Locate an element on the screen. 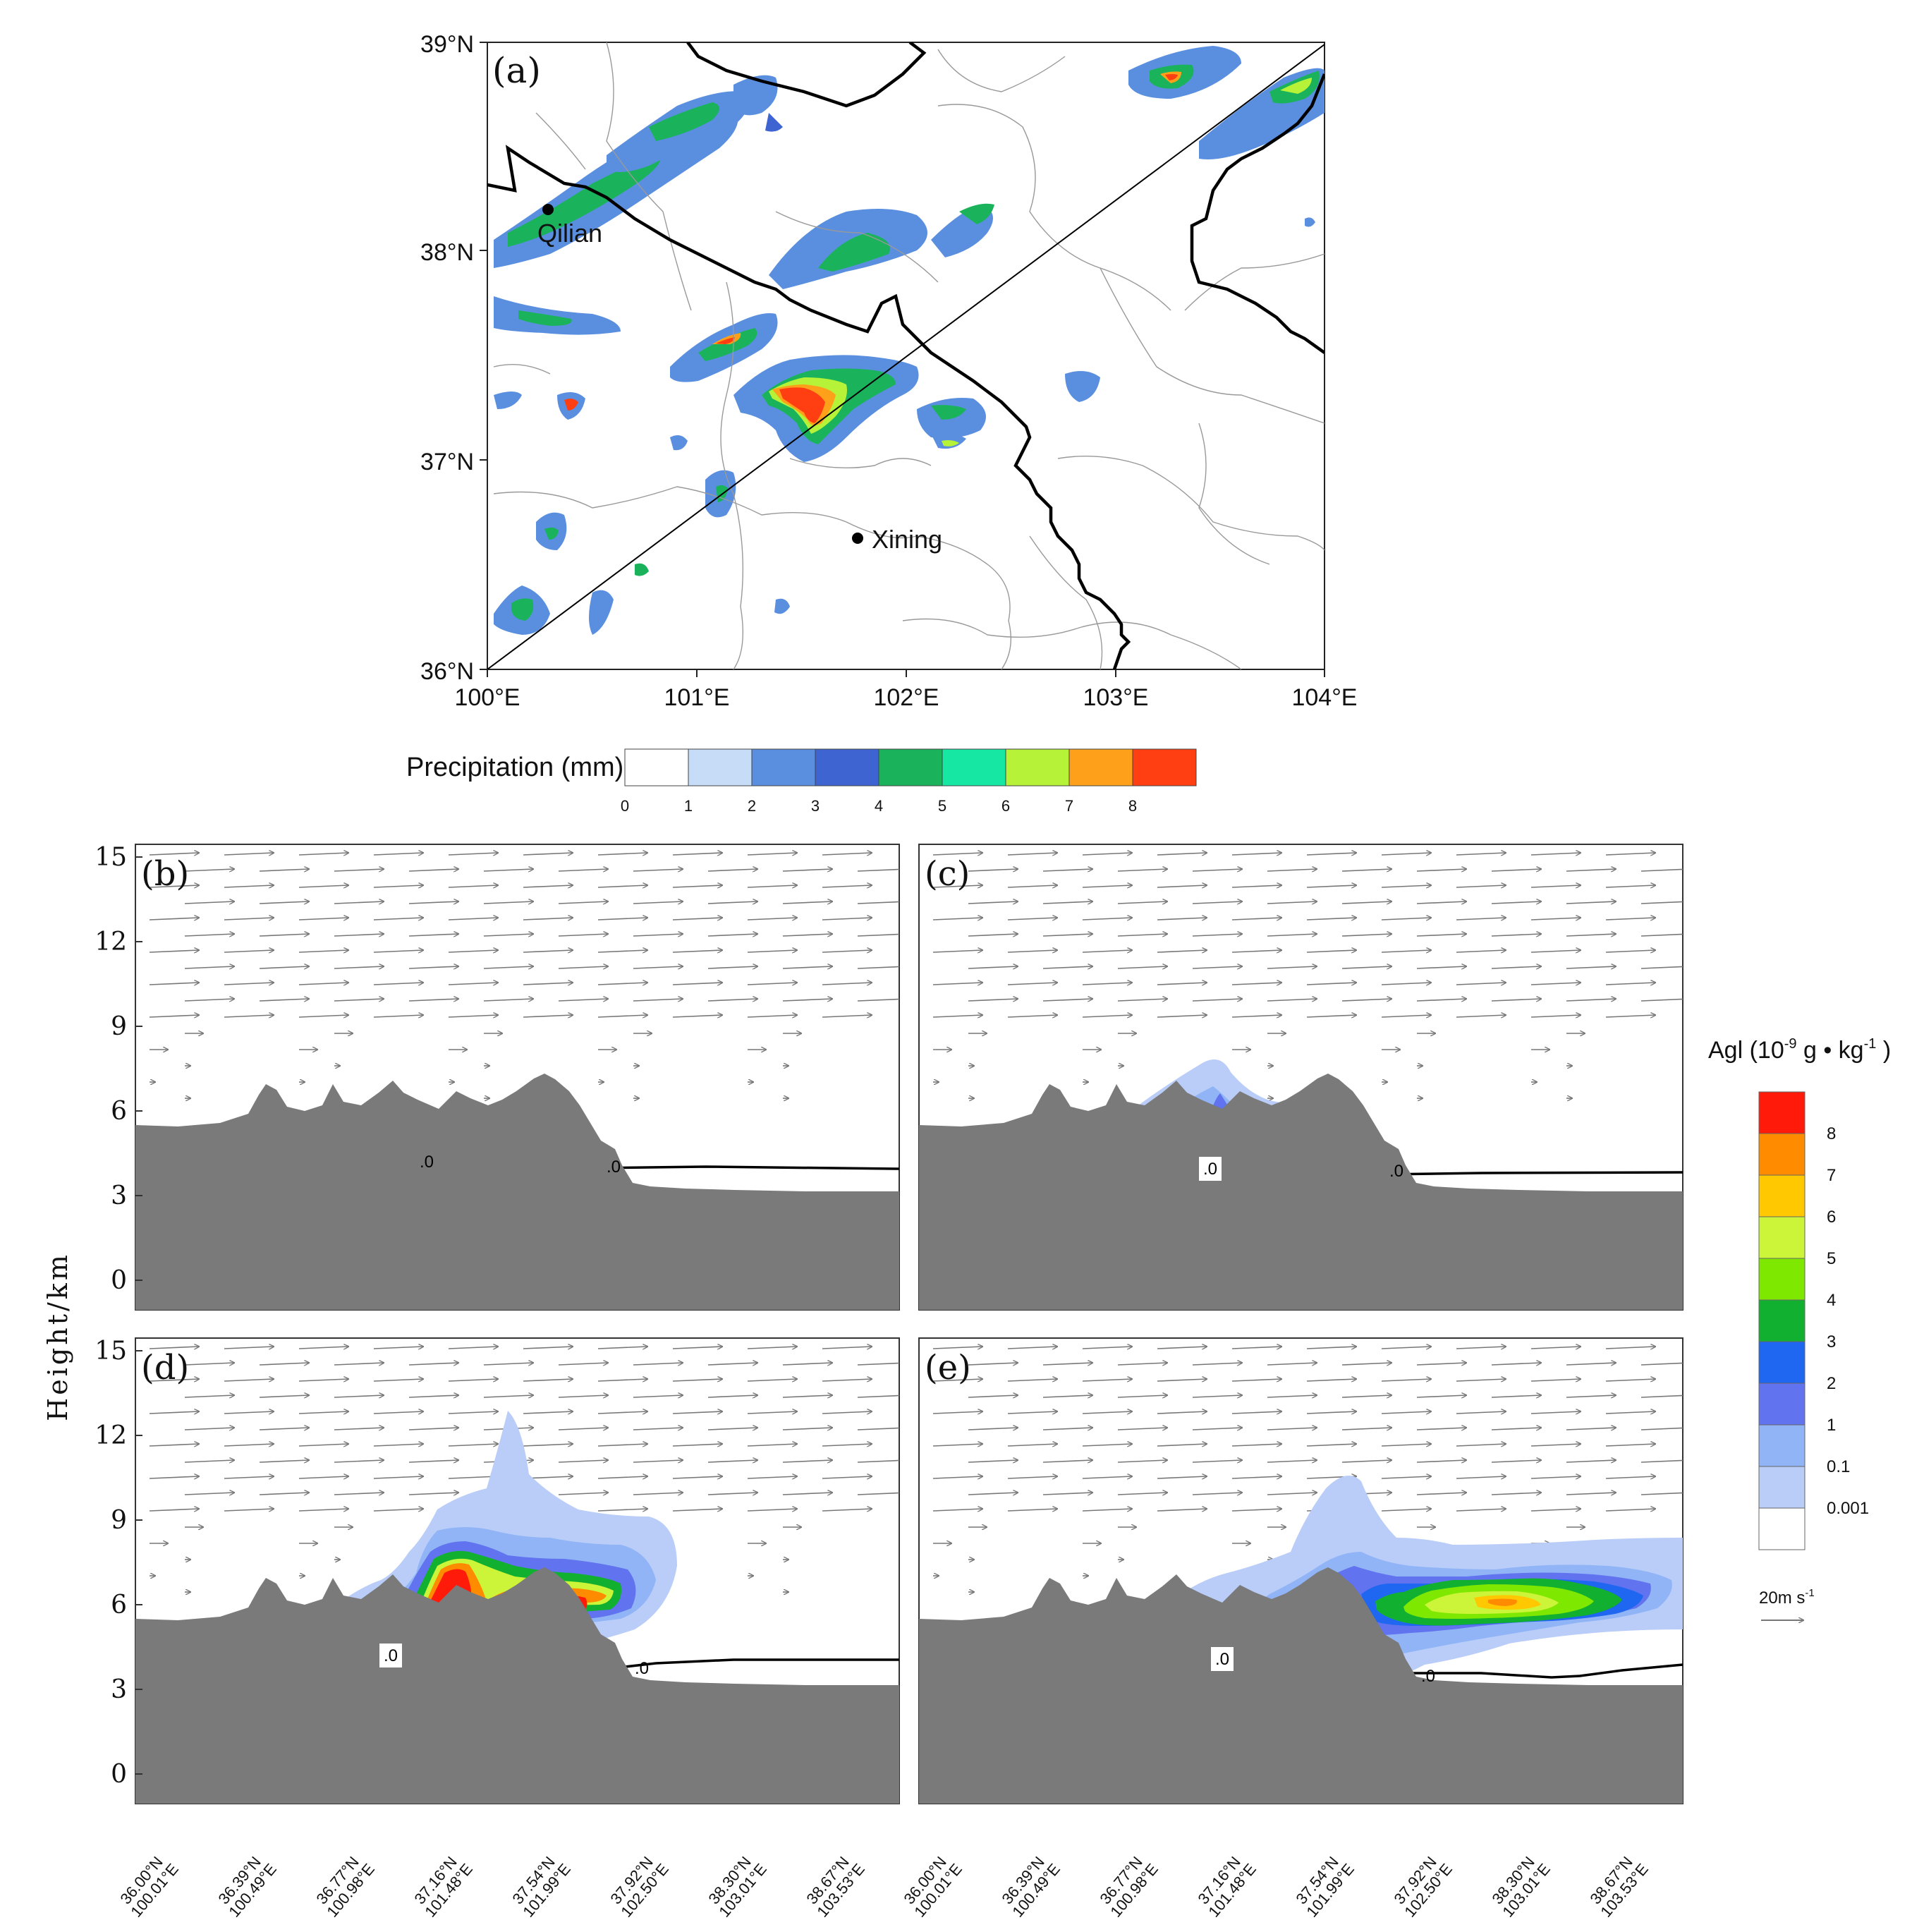 This screenshot has width=1912, height=1932. agl-colorbar-ticks: 8 7 6 5 4 3 2 1 0.1 0.001 is located at coordinates (1848, 1321).